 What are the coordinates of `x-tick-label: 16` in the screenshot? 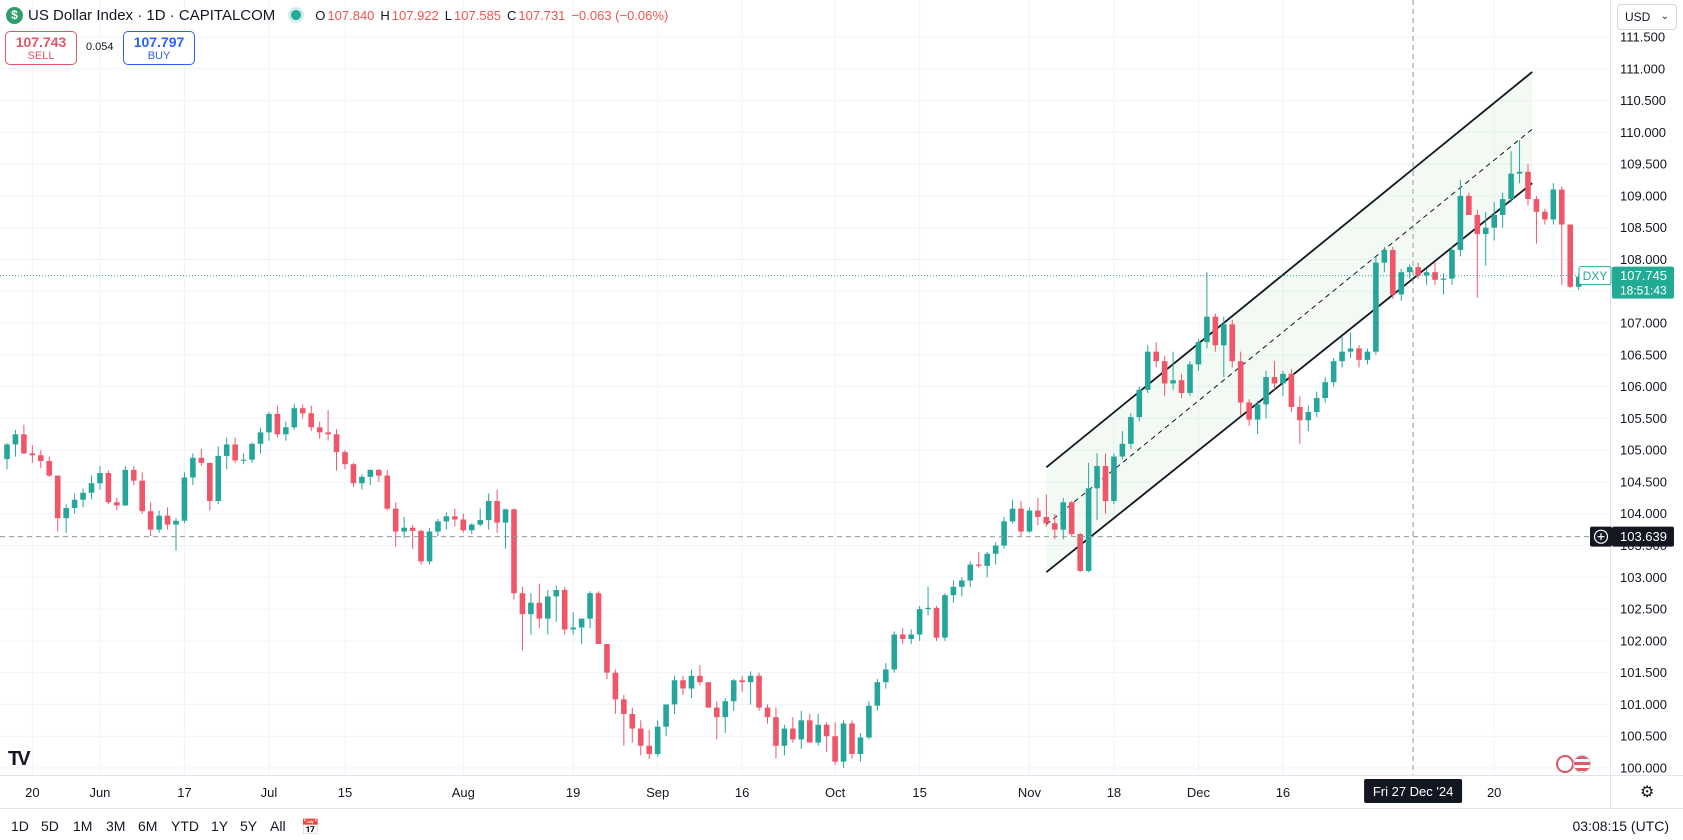 It's located at (1283, 792).